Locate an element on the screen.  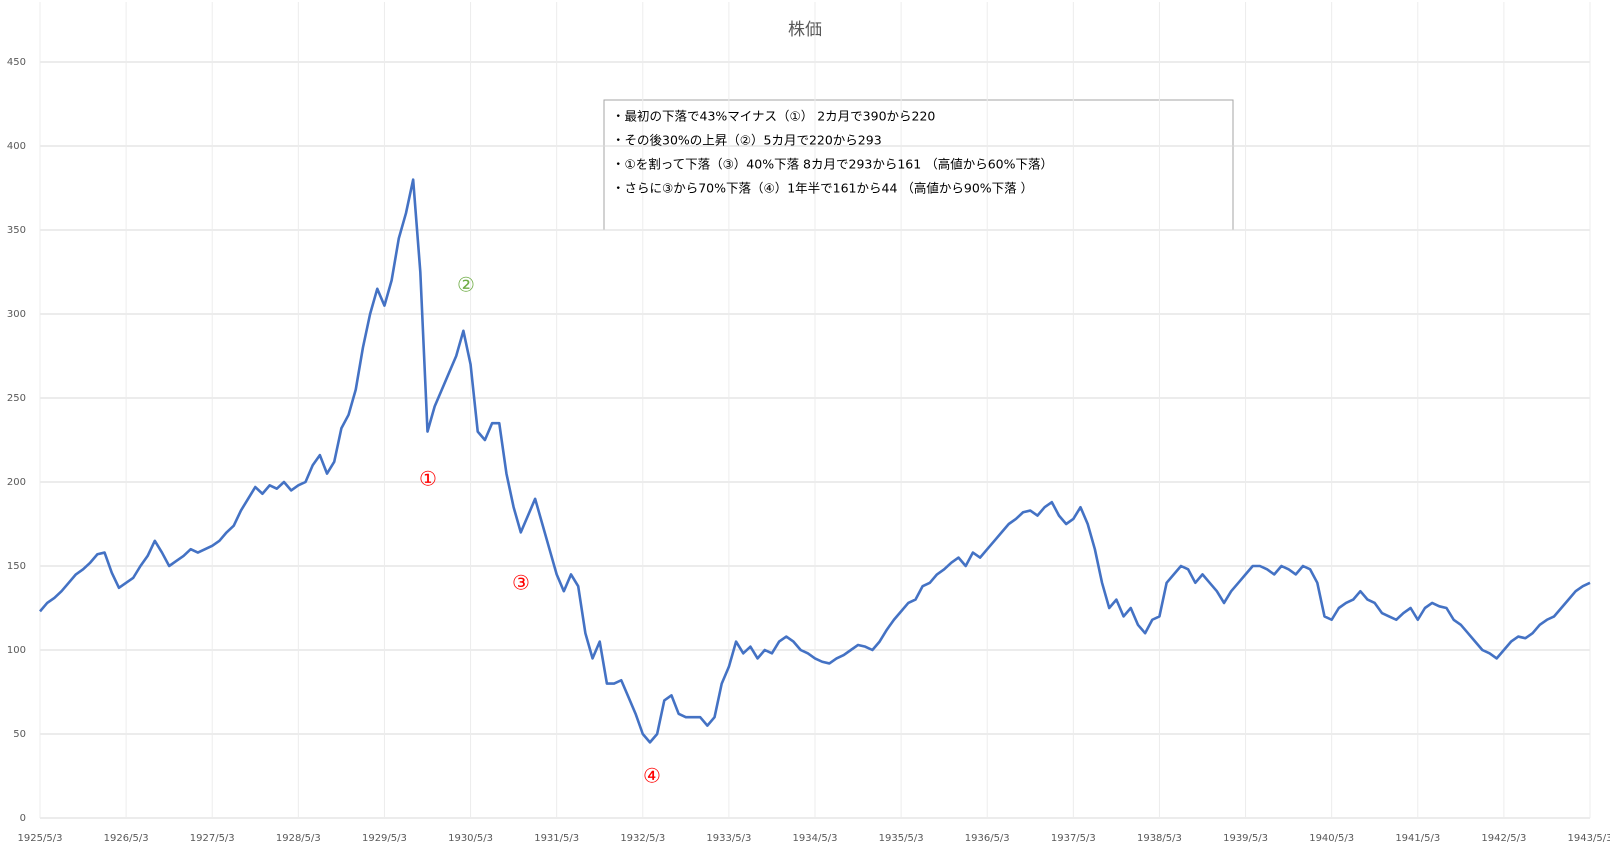
y-tick-label: 450 is located at coordinates (16, 62).